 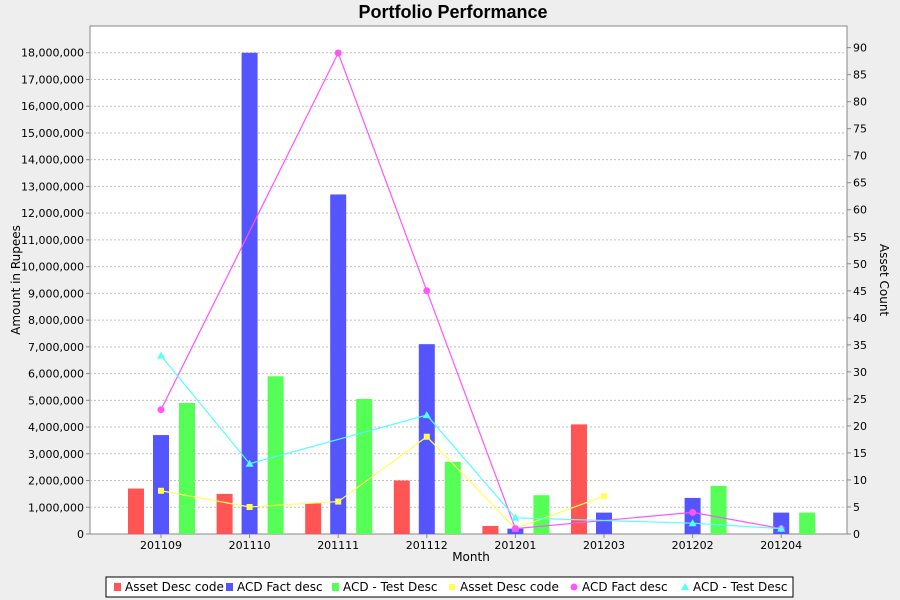 What do you see at coordinates (52, 160) in the screenshot?
I see `y-tick-label: 14,000,000` at bounding box center [52, 160].